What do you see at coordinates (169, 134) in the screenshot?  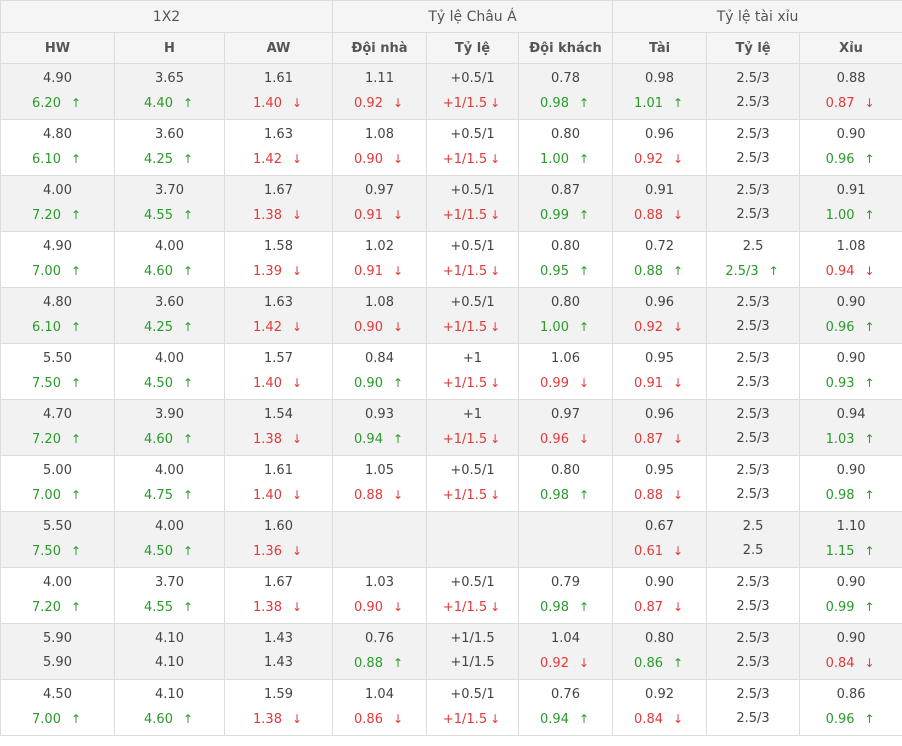 I see `opening-value: 3.60` at bounding box center [169, 134].